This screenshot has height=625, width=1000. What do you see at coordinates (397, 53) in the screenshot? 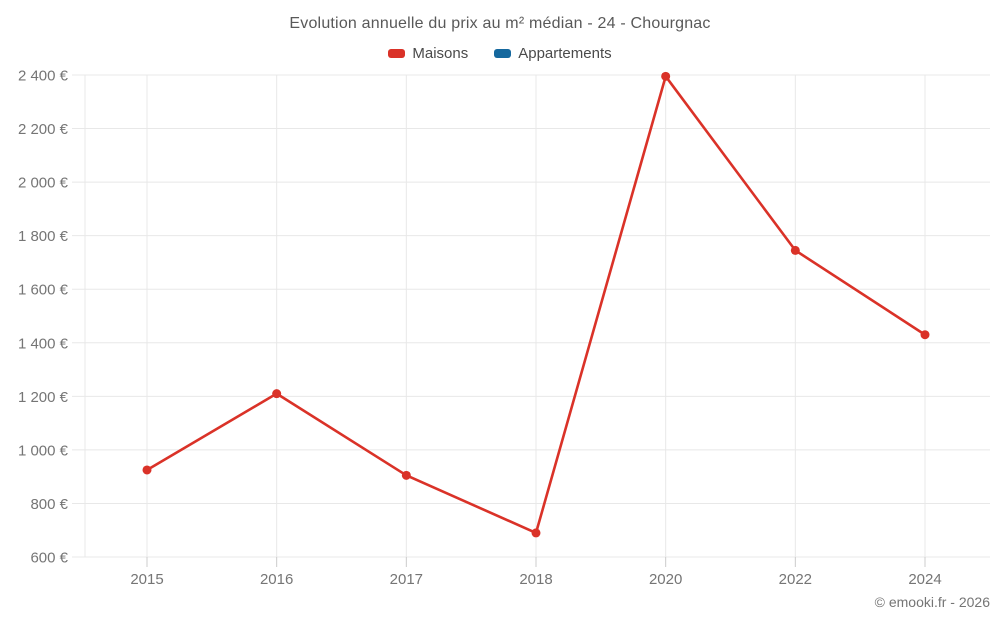
I see `maisons-swatch-icon` at bounding box center [397, 53].